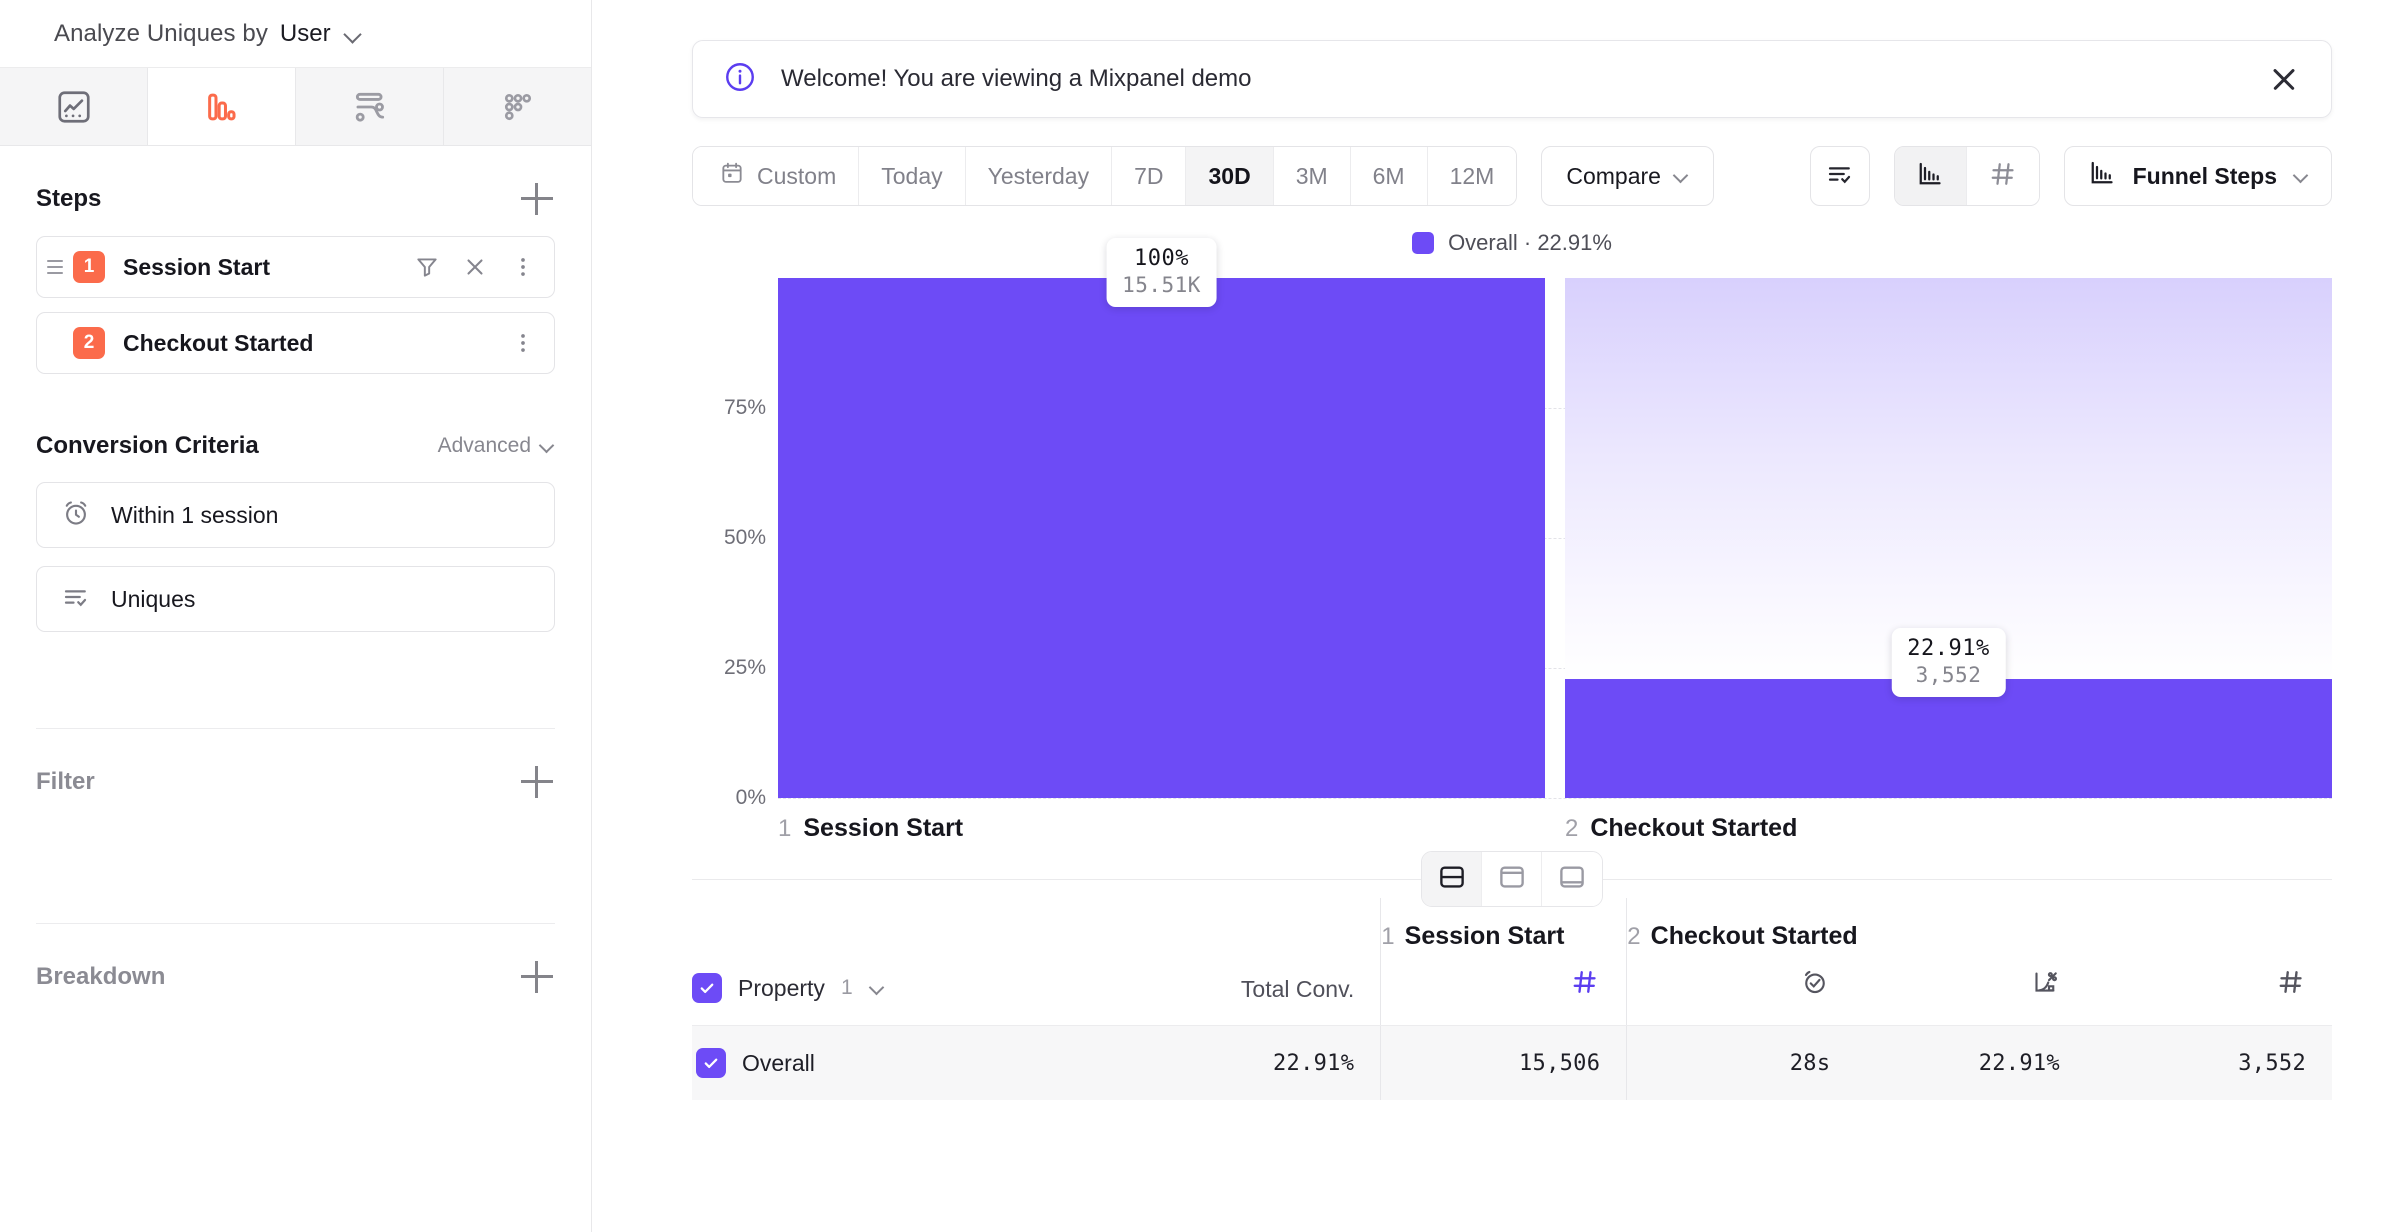  What do you see at coordinates (222, 106) in the screenshot?
I see `tab-funnels` at bounding box center [222, 106].